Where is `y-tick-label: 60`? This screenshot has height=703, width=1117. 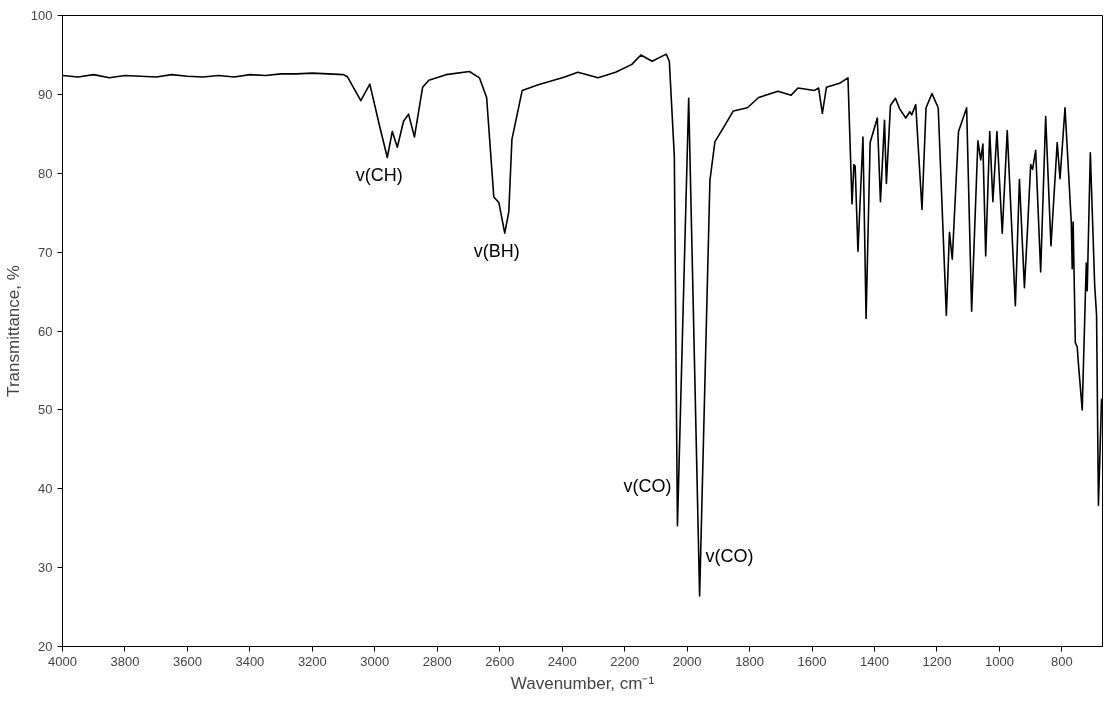 y-tick-label: 60 is located at coordinates (45, 331).